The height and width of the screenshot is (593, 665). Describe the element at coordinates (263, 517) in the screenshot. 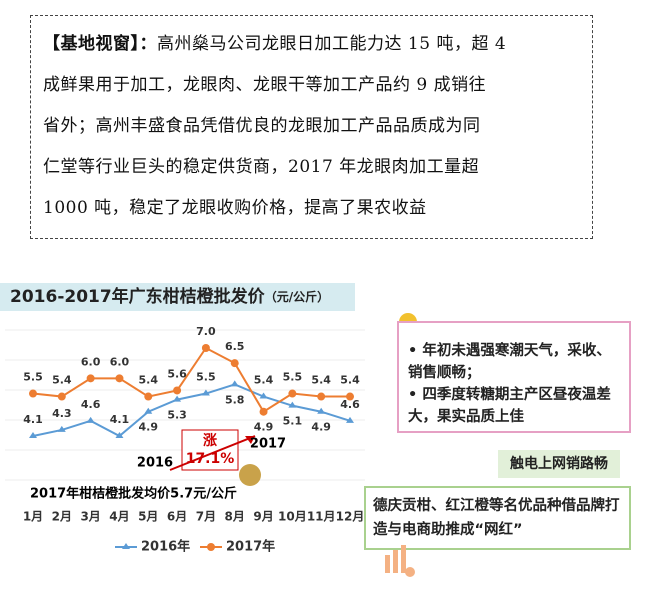

I see `x-tick-label: 9月` at that location.